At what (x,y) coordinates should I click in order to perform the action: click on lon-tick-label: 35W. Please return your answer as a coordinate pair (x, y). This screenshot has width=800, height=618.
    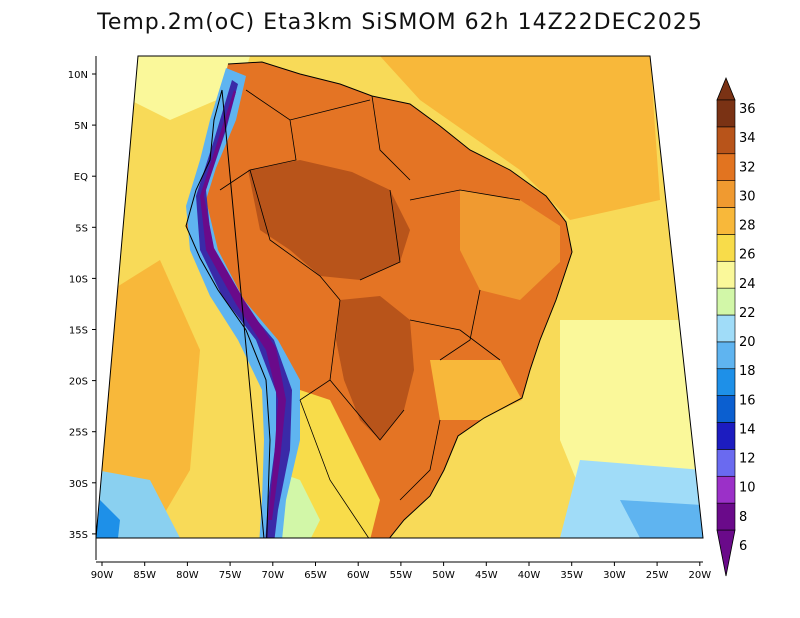
    Looking at the image, I should click on (571, 575).